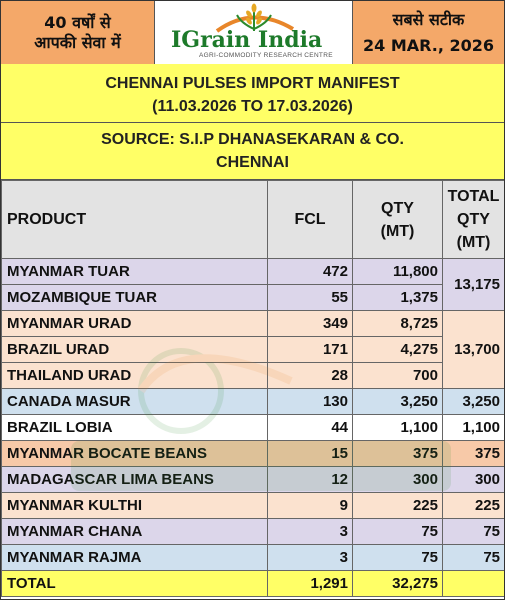 The width and height of the screenshot is (505, 600). I want to click on report-period: (11.03.2026 TO 17.03.2026), so click(252, 106).